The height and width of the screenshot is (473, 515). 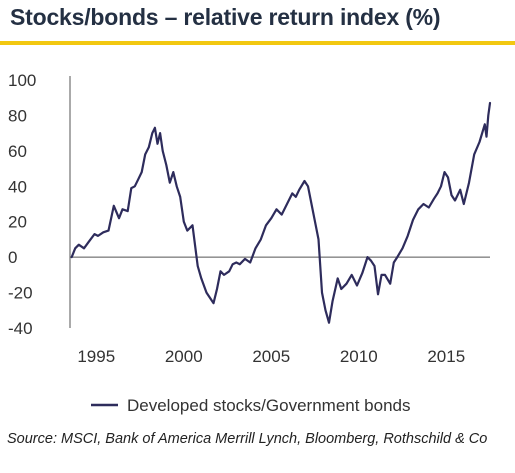 I want to click on y-tick-label: -40, so click(x=20, y=328).